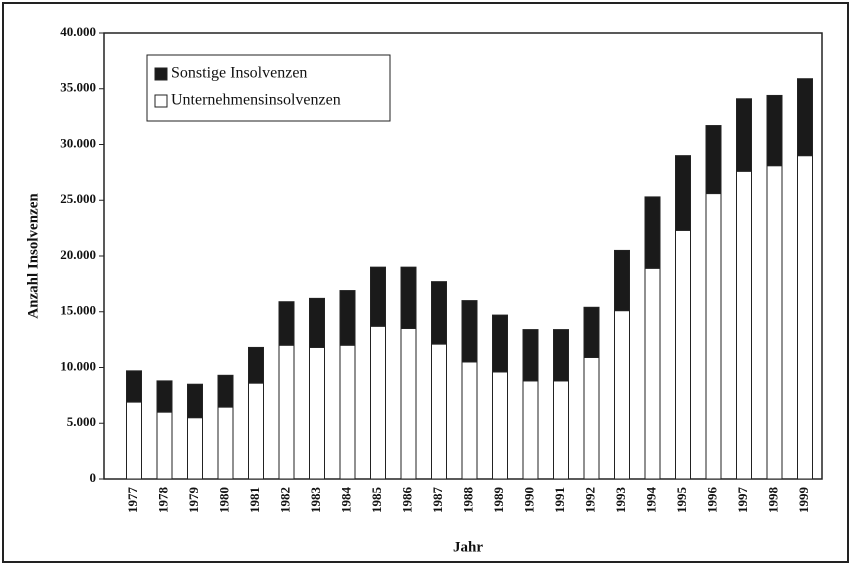 Image resolution: width=851 pixels, height=565 pixels. I want to click on x-tick-label: 1981, so click(254, 500).